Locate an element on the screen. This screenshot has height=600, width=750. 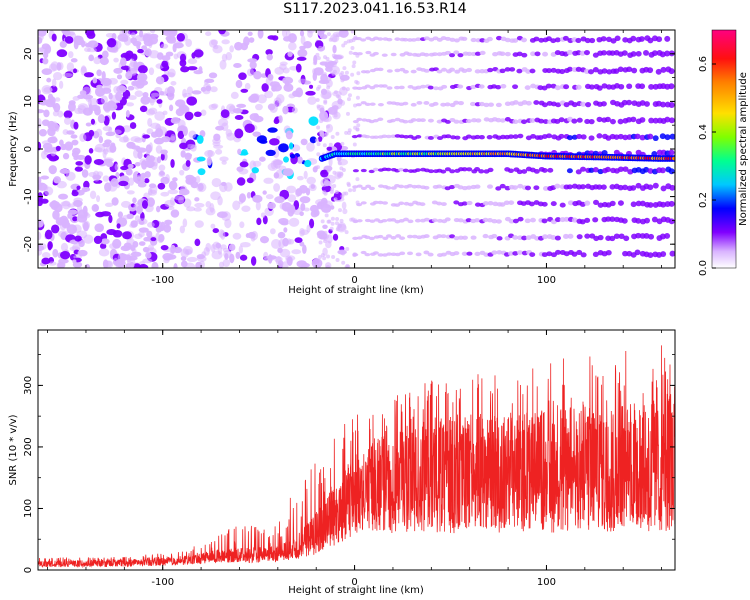
colorbar-tick-label: 0.4 is located at coordinates (703, 132).